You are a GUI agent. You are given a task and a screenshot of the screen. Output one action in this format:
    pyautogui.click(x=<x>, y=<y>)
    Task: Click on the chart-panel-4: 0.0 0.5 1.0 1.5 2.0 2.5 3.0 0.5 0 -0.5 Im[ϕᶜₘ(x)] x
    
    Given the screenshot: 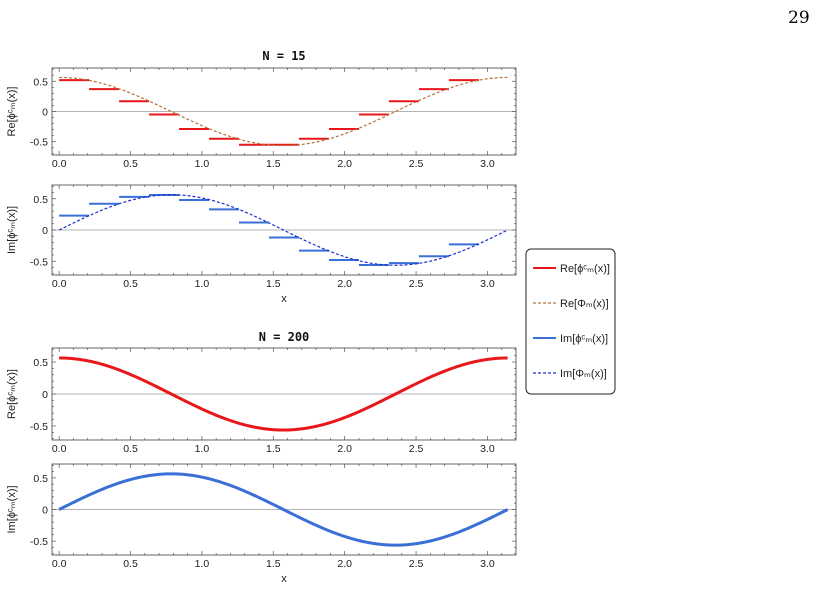 What is the action you would take?
    pyautogui.click(x=261, y=524)
    